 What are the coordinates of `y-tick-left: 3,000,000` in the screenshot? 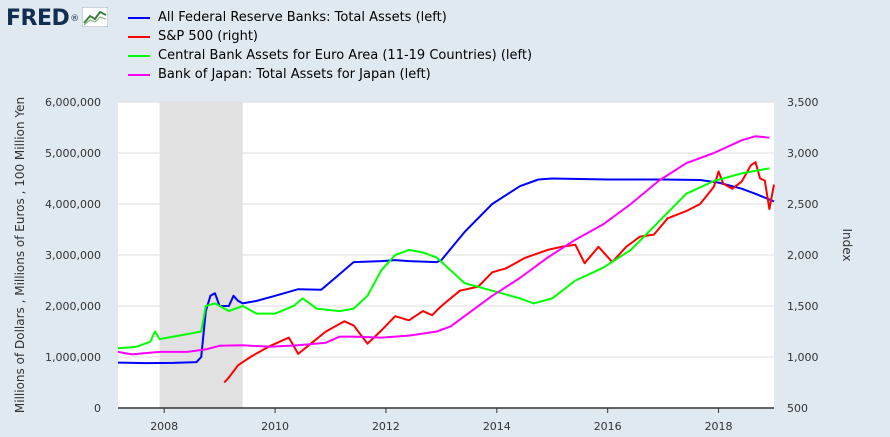 It's located at (73, 255).